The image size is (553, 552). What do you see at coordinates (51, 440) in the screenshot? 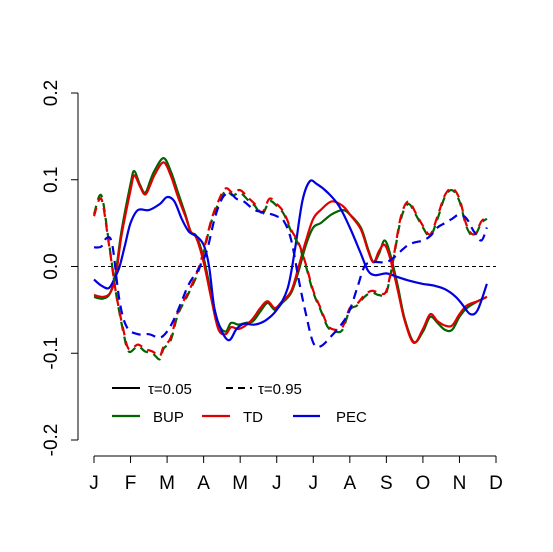
I see `y-tick-label: -0.2` at bounding box center [51, 440].